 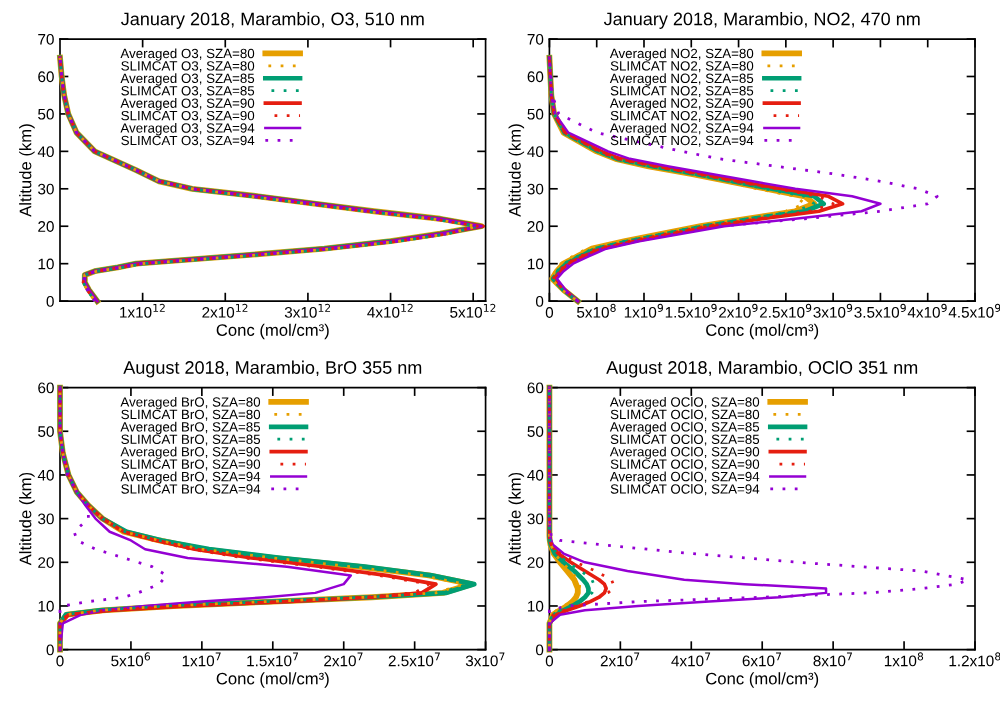 I want to click on chart-title: January 2018, Marambio, NO2, 470 nm, so click(x=761, y=20).